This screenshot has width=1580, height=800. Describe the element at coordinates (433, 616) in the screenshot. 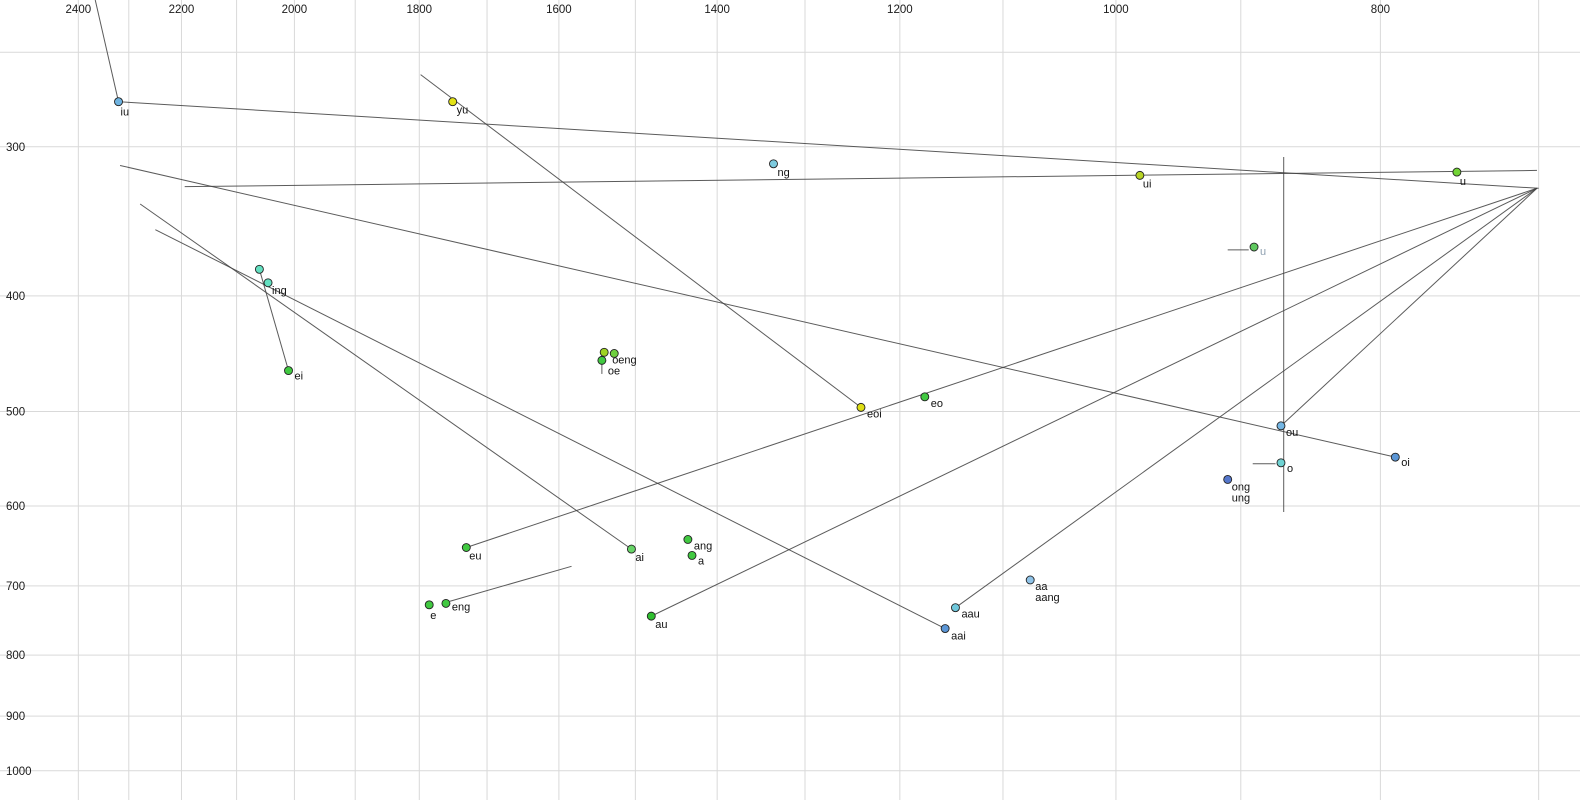

I see `point-label-e-e: e` at that location.